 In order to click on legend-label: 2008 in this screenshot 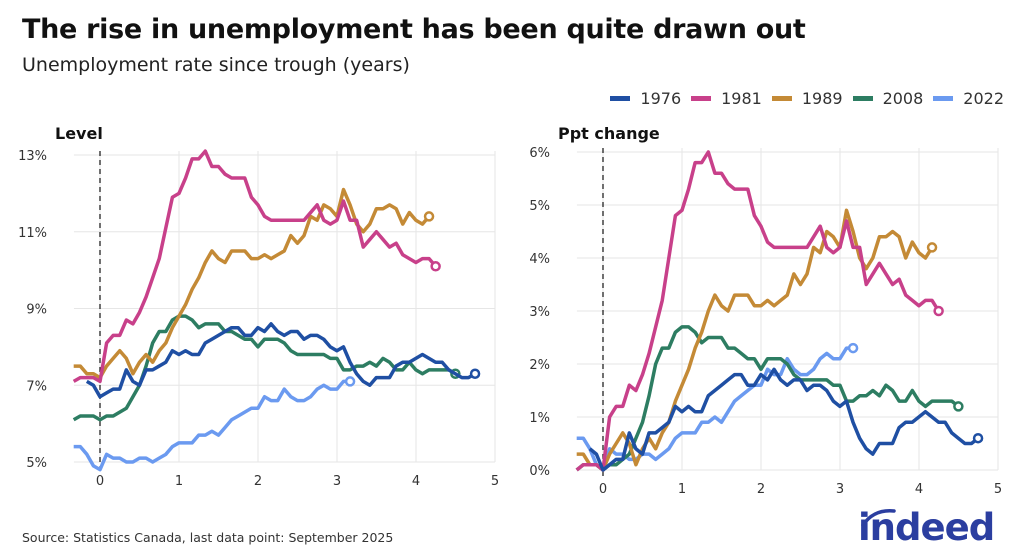, I will do `click(903, 98)`.